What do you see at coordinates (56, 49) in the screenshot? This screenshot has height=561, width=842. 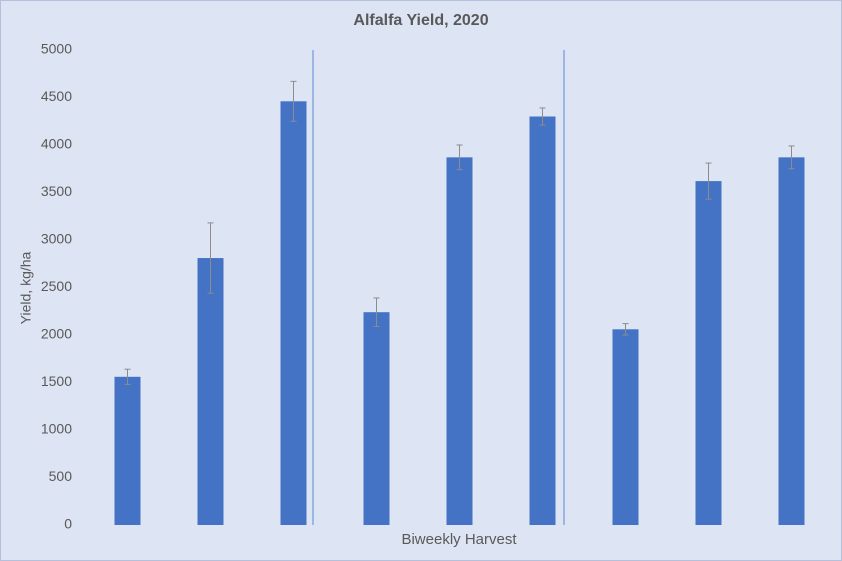 I see `y-tick-label: 5000` at bounding box center [56, 49].